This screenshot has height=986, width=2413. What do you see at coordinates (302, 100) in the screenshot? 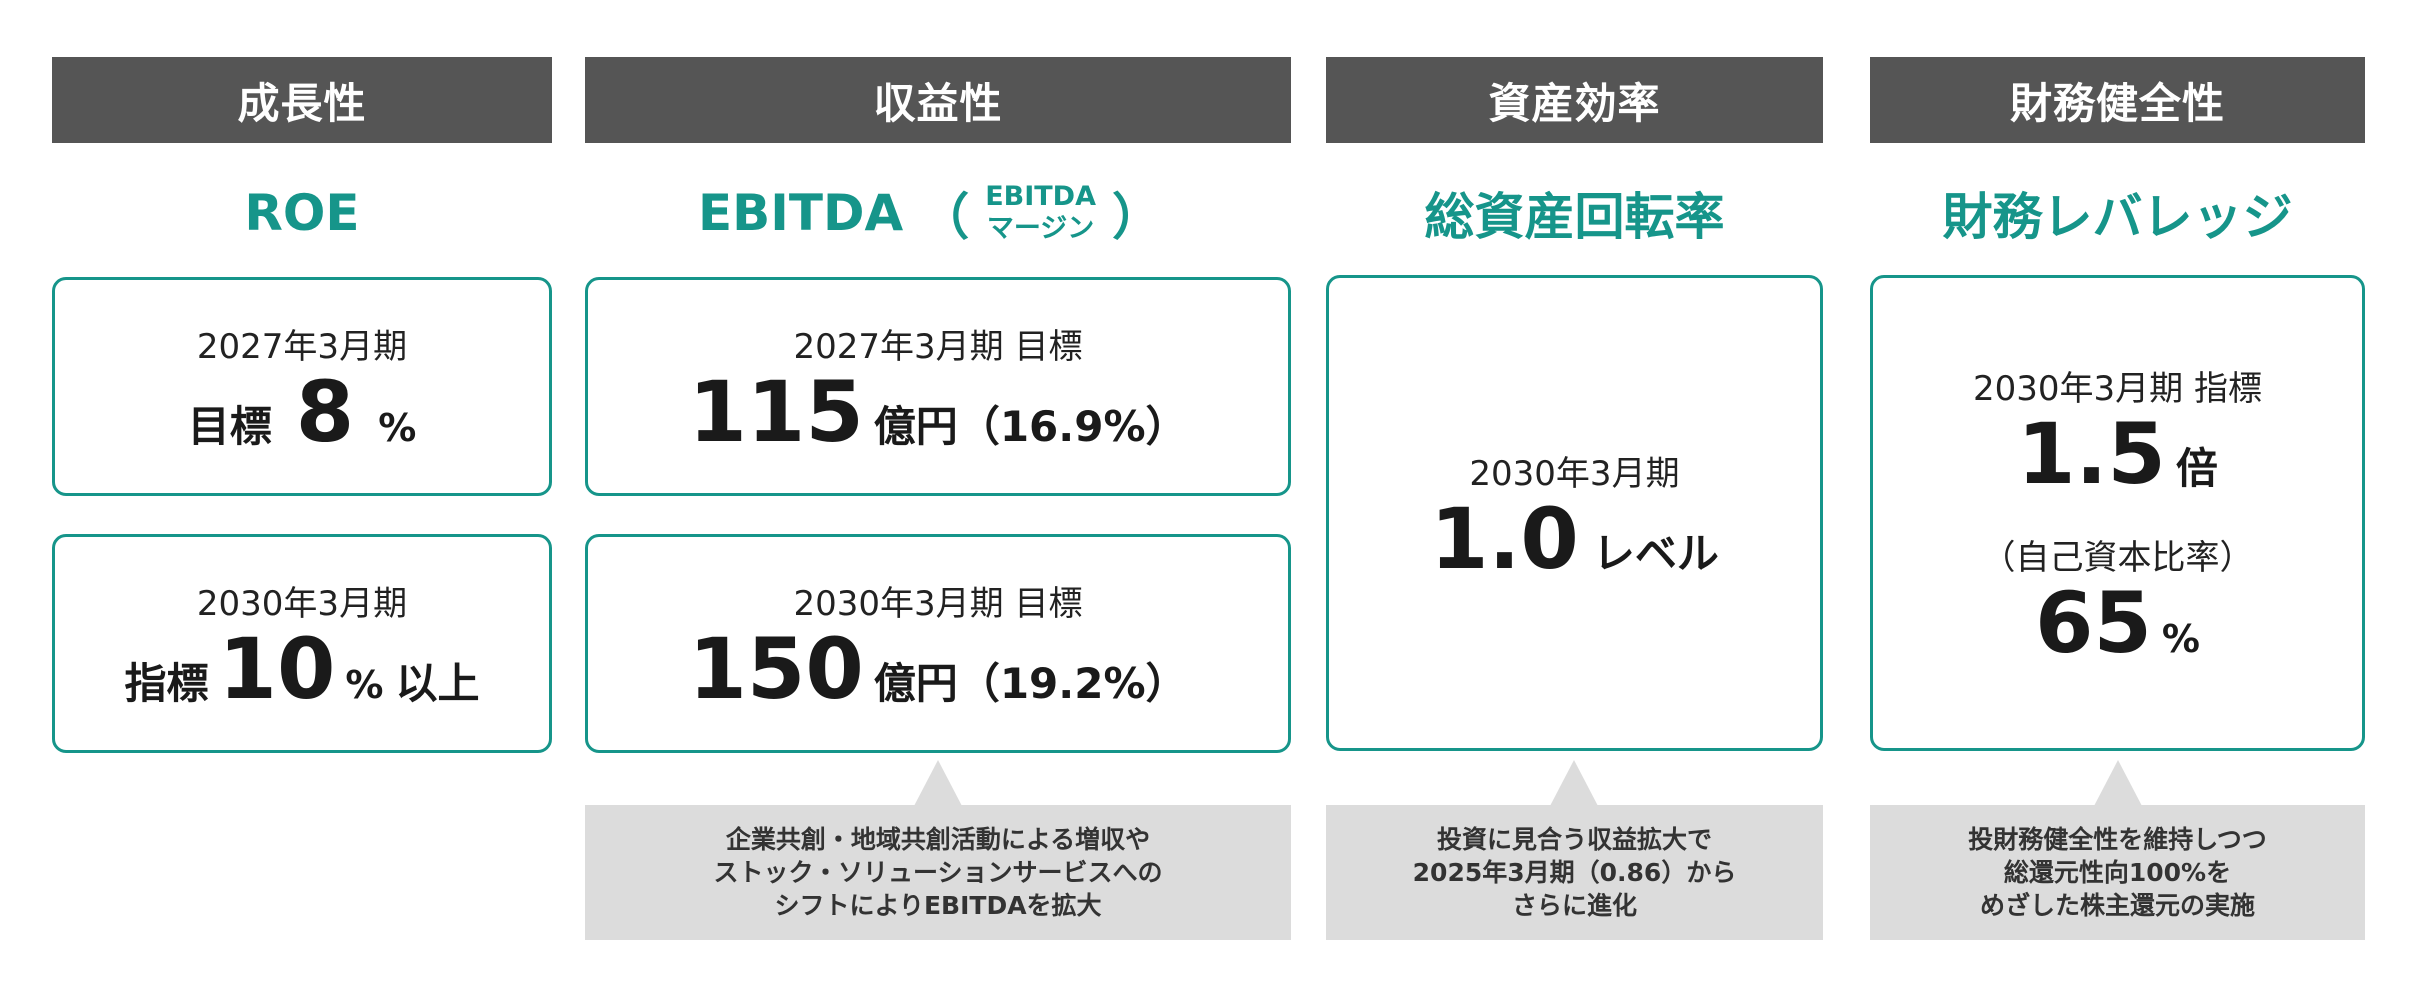
I see `growth-header: 成長性` at bounding box center [302, 100].